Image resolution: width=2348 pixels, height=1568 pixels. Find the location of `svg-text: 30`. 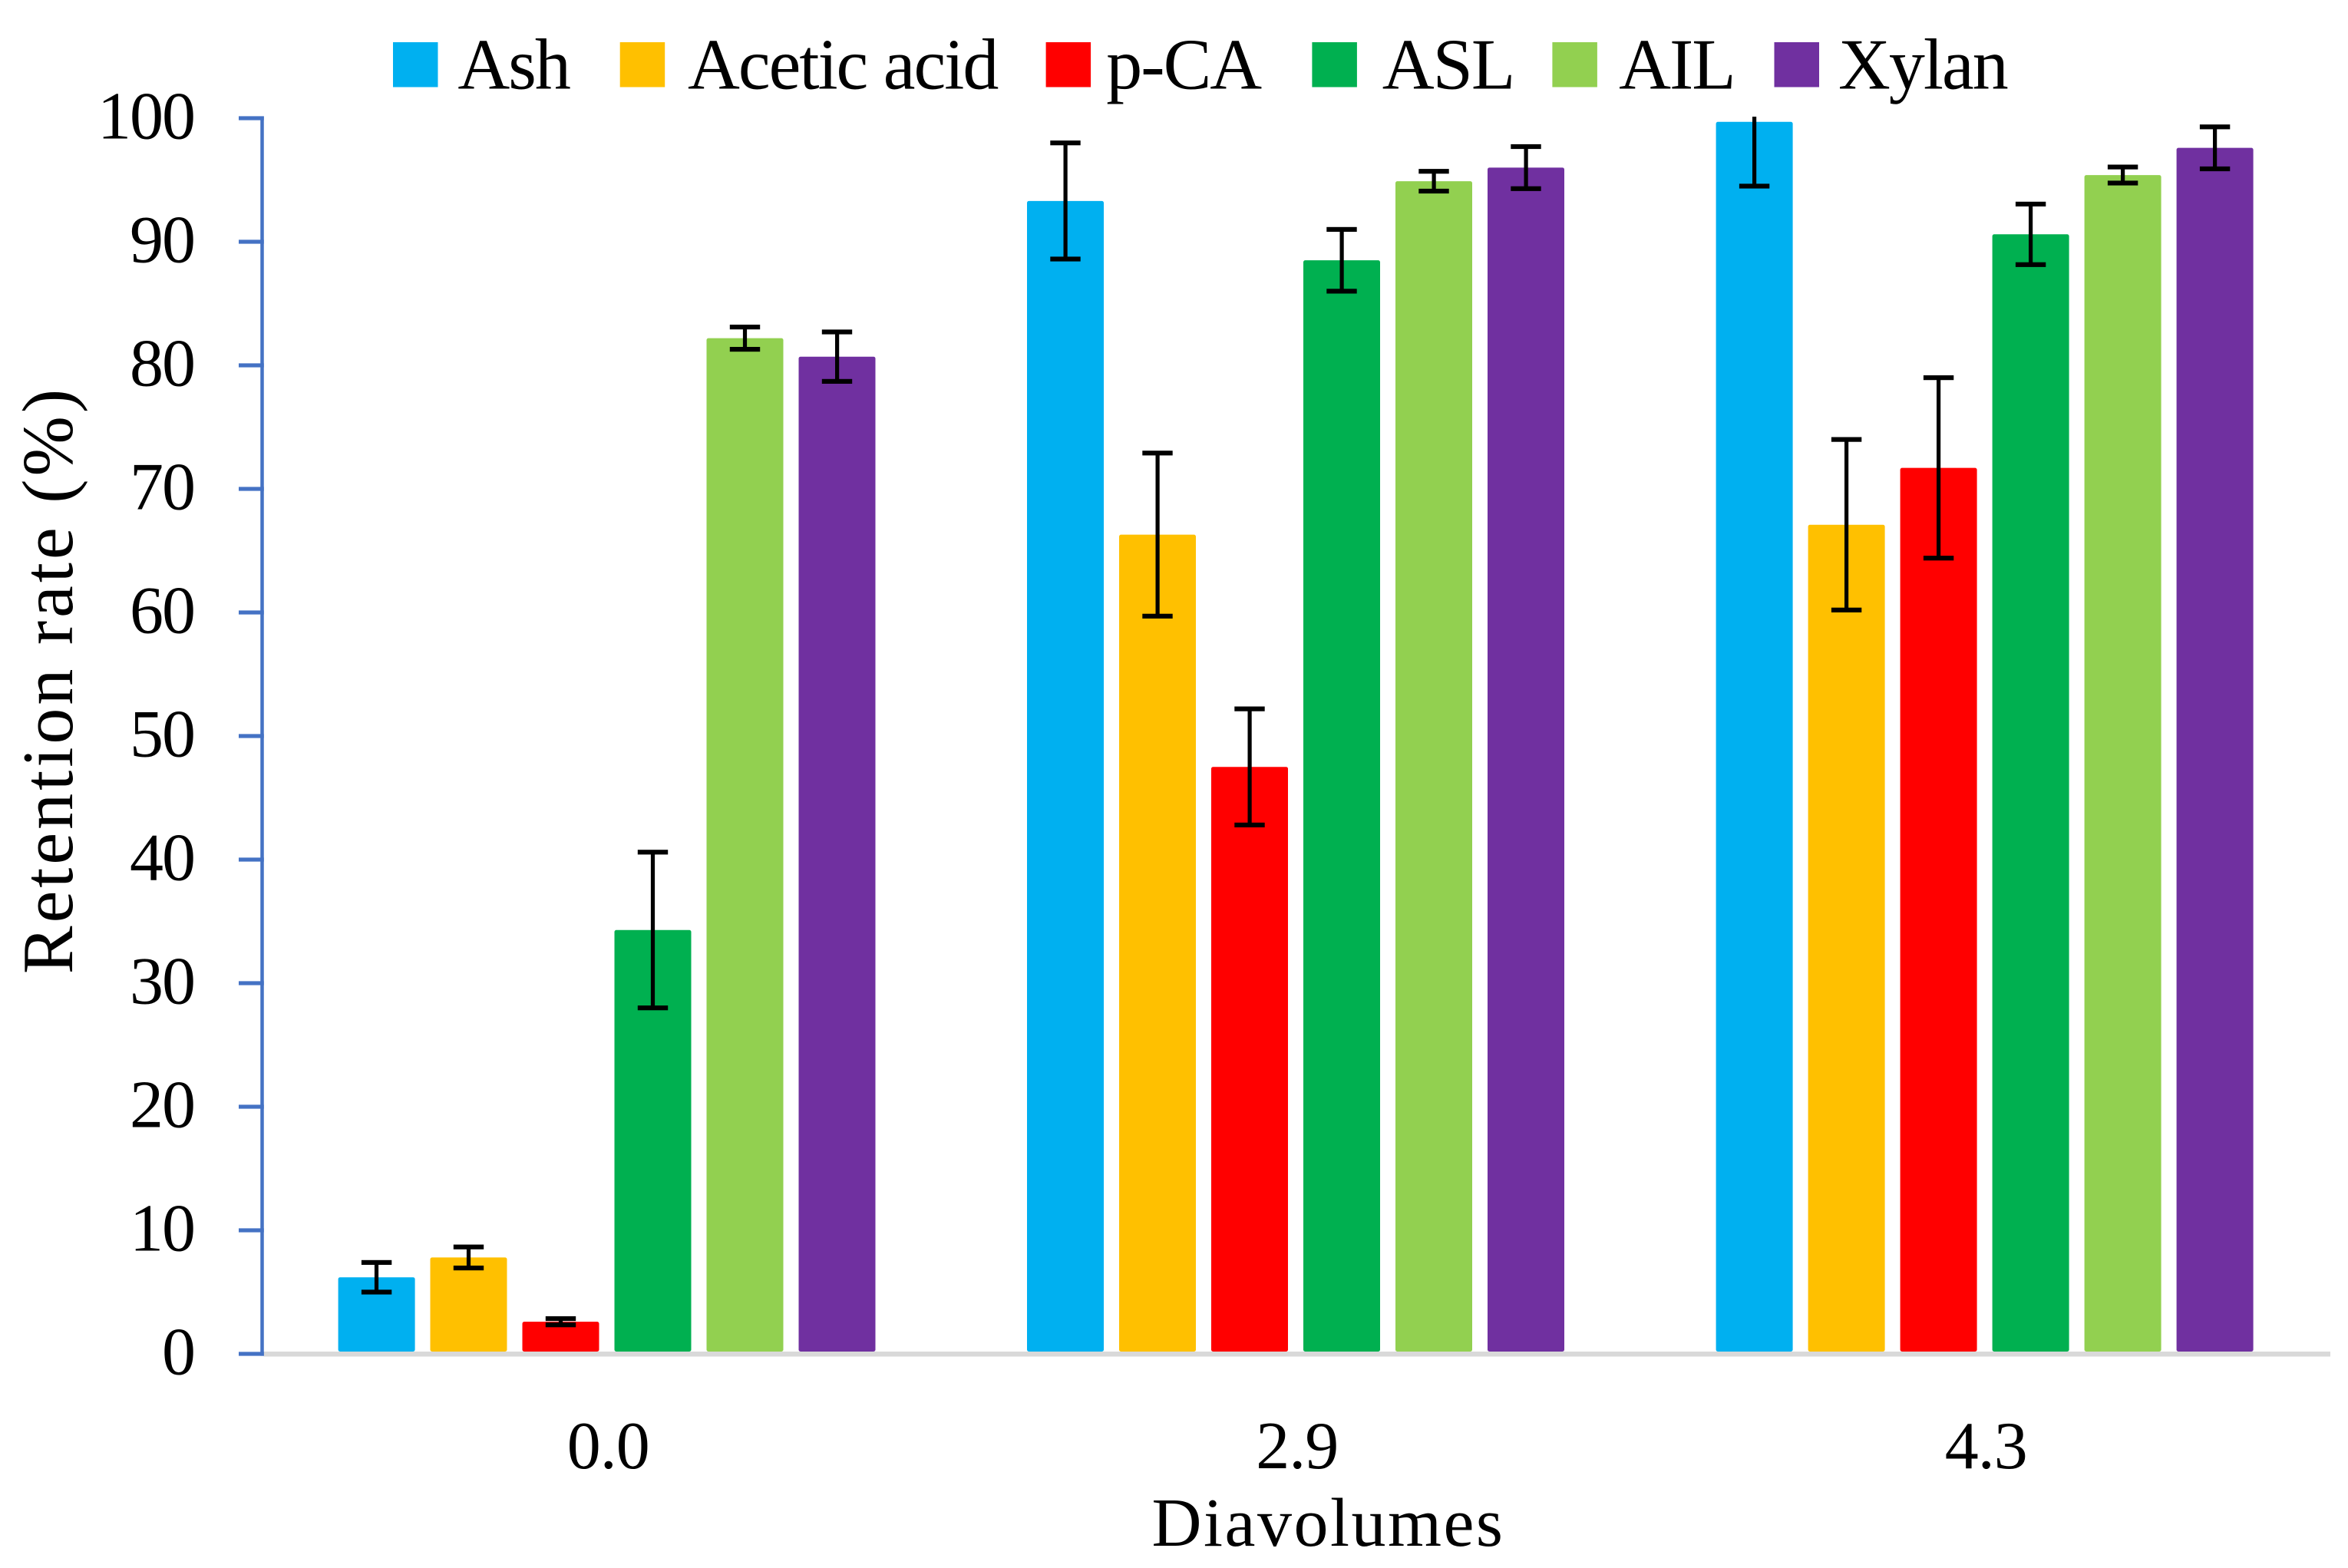

svg-text: 30 is located at coordinates (162, 982).